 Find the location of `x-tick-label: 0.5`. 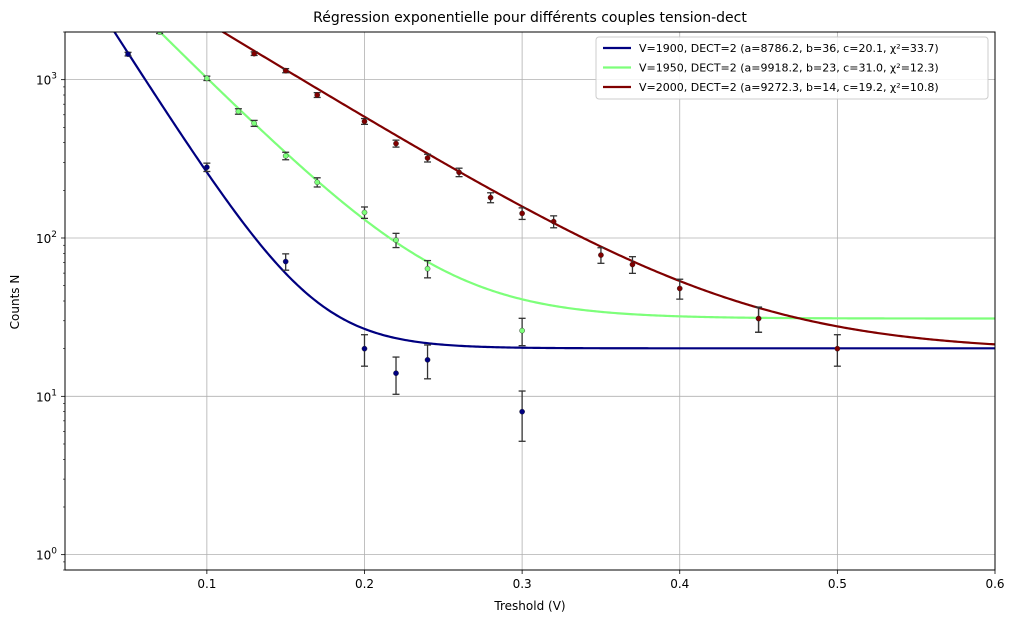

x-tick-label: 0.5 is located at coordinates (837, 584).